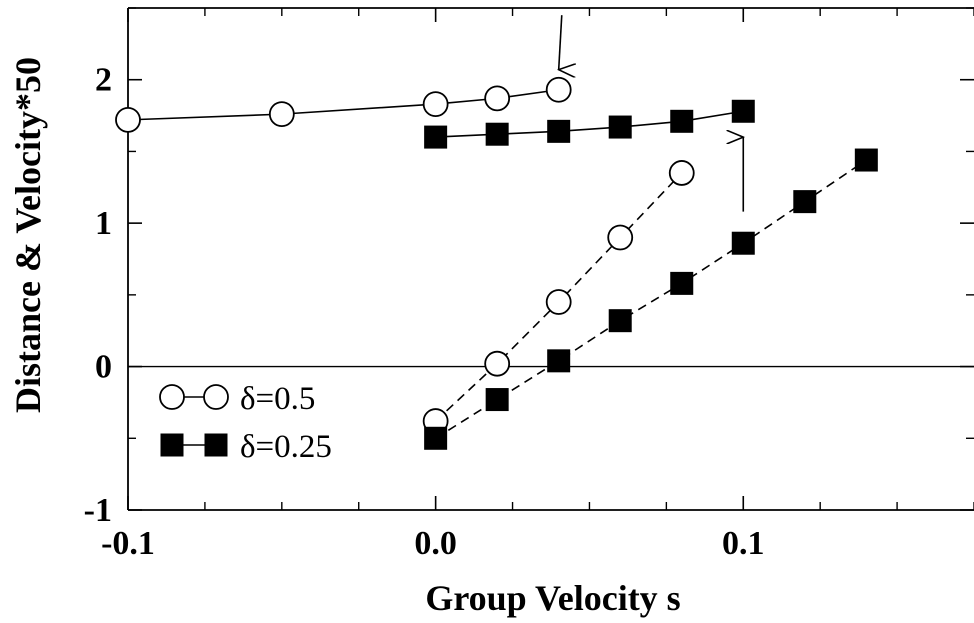 Image resolution: width=974 pixels, height=623 pixels. Describe the element at coordinates (552, 598) in the screenshot. I see `x-axis-label: Group Velocity s` at that location.